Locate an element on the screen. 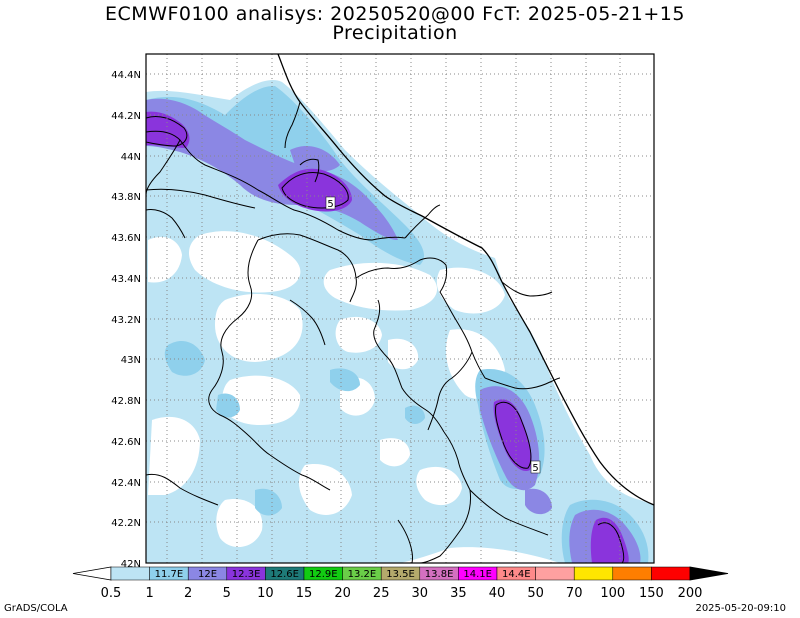 The width and height of the screenshot is (800, 618). chart-subtitle: Precipitation is located at coordinates (395, 33).